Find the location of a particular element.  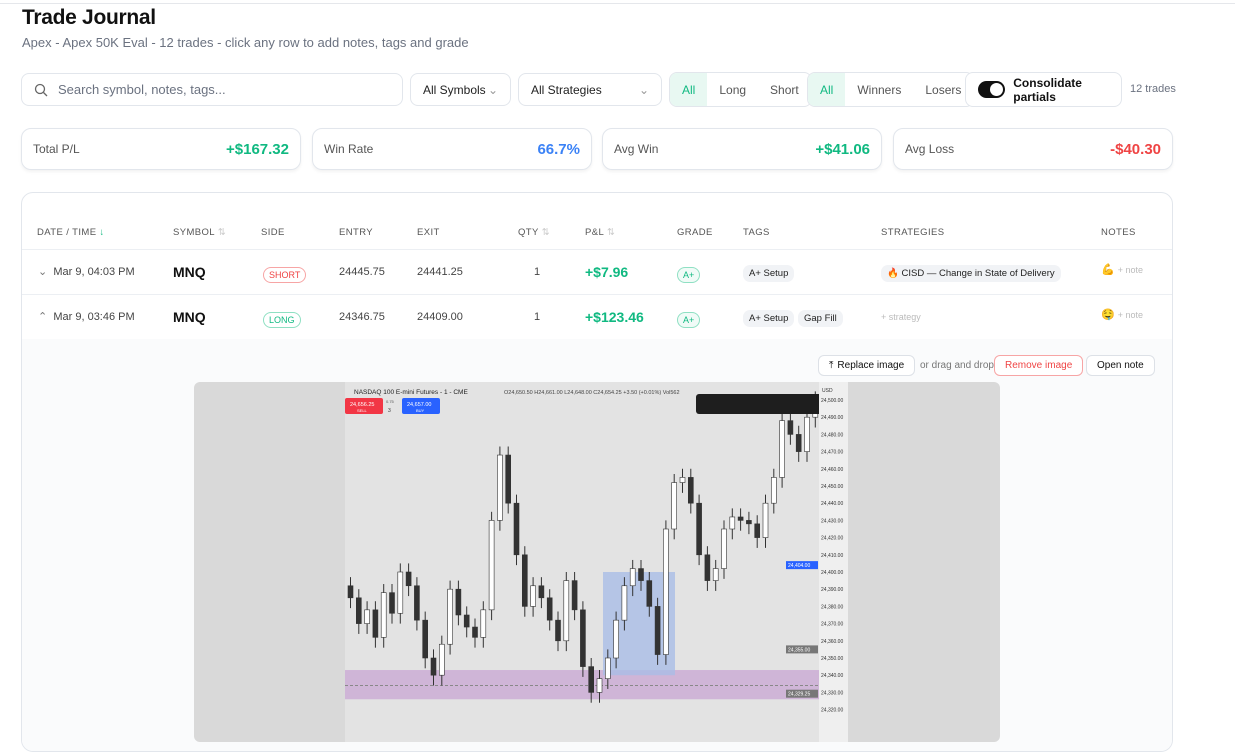

price-tick: 24,400.00 is located at coordinates (832, 573).